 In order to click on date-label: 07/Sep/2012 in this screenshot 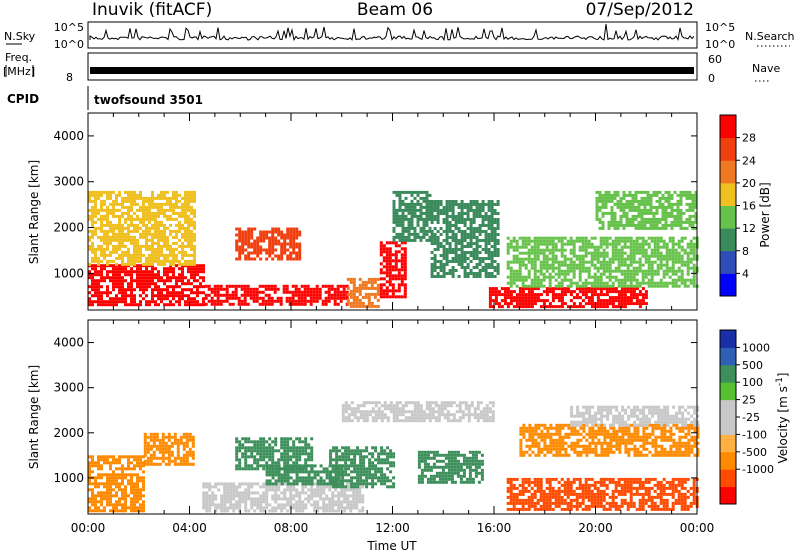, I will do `click(640, 10)`.